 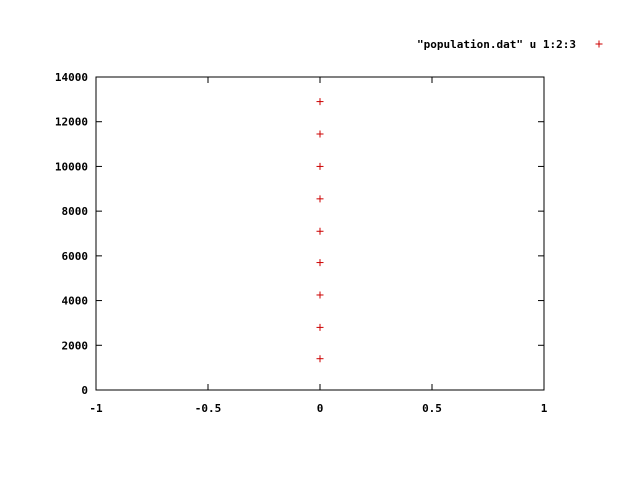 What do you see at coordinates (71, 122) in the screenshot?
I see `y-tick-label: 12000` at bounding box center [71, 122].